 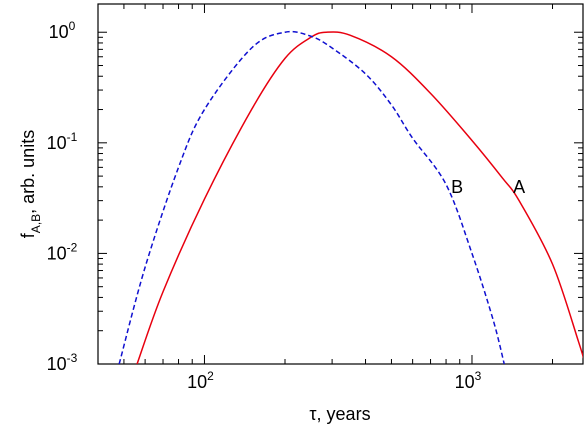 What do you see at coordinates (62, 251) in the screenshot?
I see `y-tick-label: 10⁻²` at bounding box center [62, 251].